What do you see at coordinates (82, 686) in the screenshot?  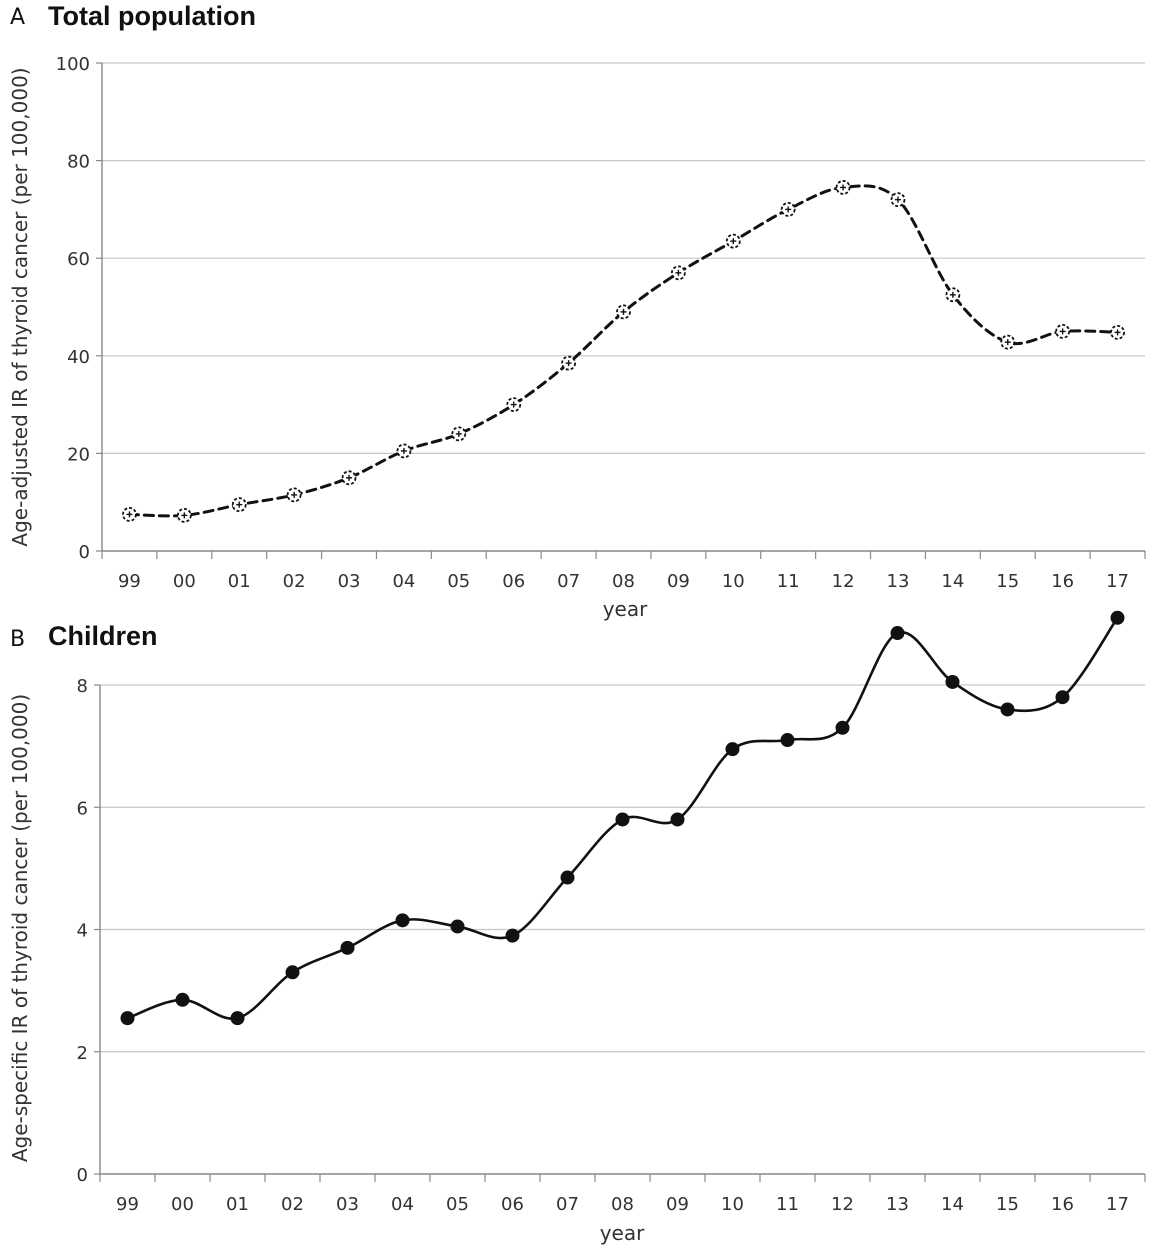 I see `y-tick-label-b-8: 8` at bounding box center [82, 686].